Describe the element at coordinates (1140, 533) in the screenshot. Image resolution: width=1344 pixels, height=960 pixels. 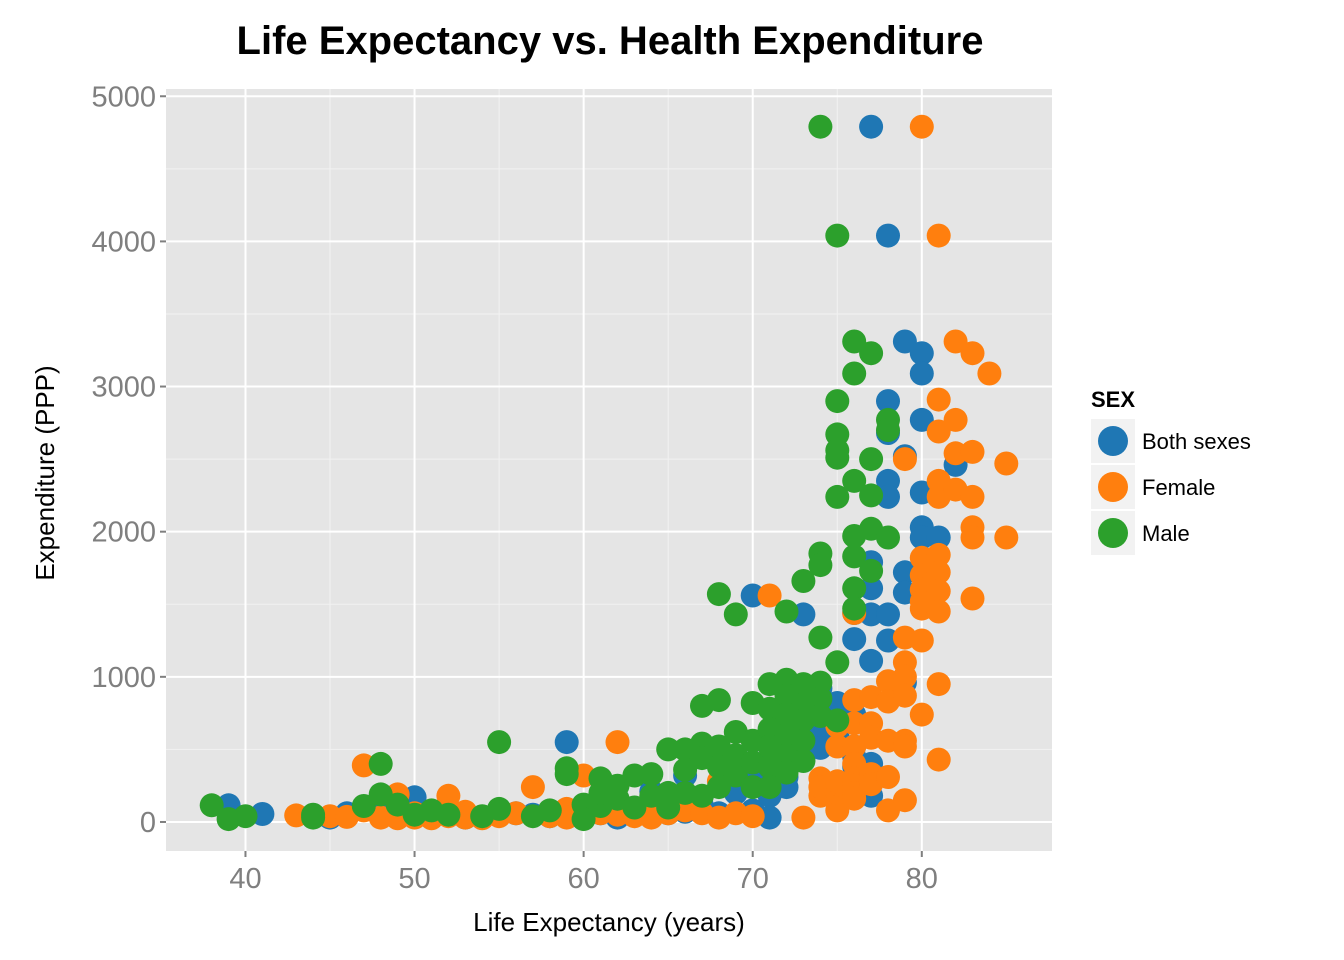
I see `legend-item: Male` at that location.